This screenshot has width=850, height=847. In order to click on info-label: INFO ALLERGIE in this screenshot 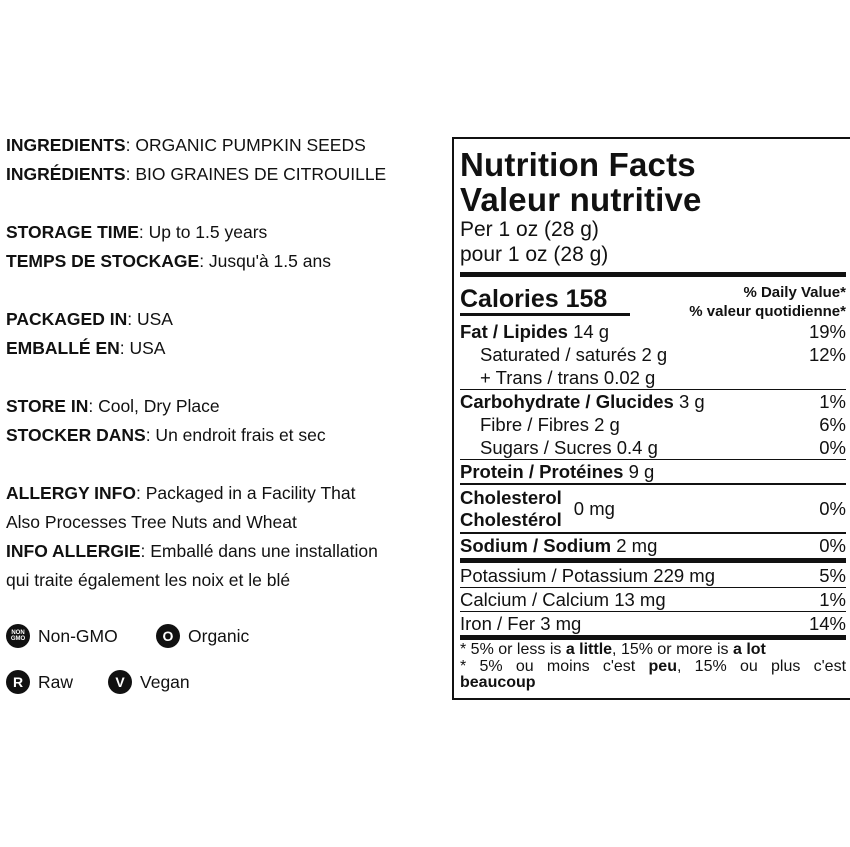, I will do `click(73, 551)`.